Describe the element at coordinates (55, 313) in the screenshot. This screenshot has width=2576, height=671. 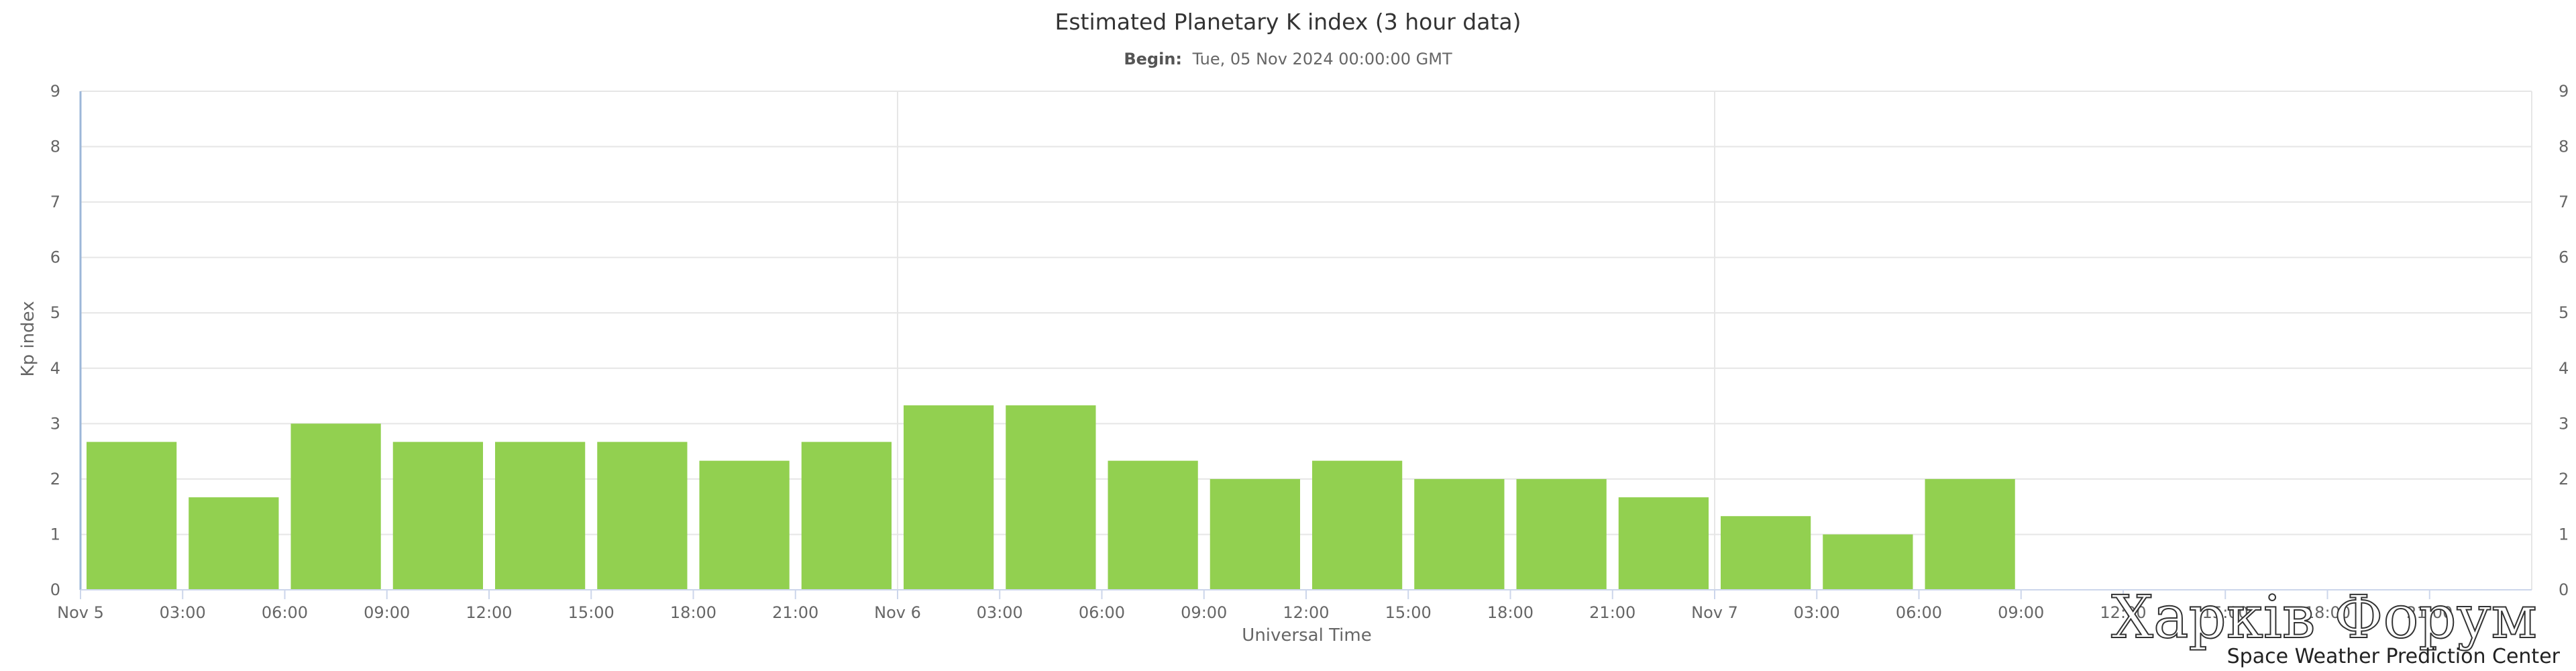
I see `y-tick-label: 5` at that location.